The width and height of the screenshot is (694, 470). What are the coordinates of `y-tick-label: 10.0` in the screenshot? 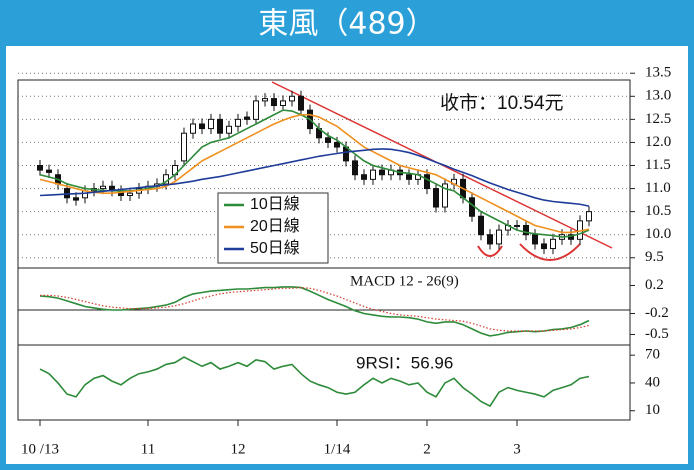 It's located at (658, 234).